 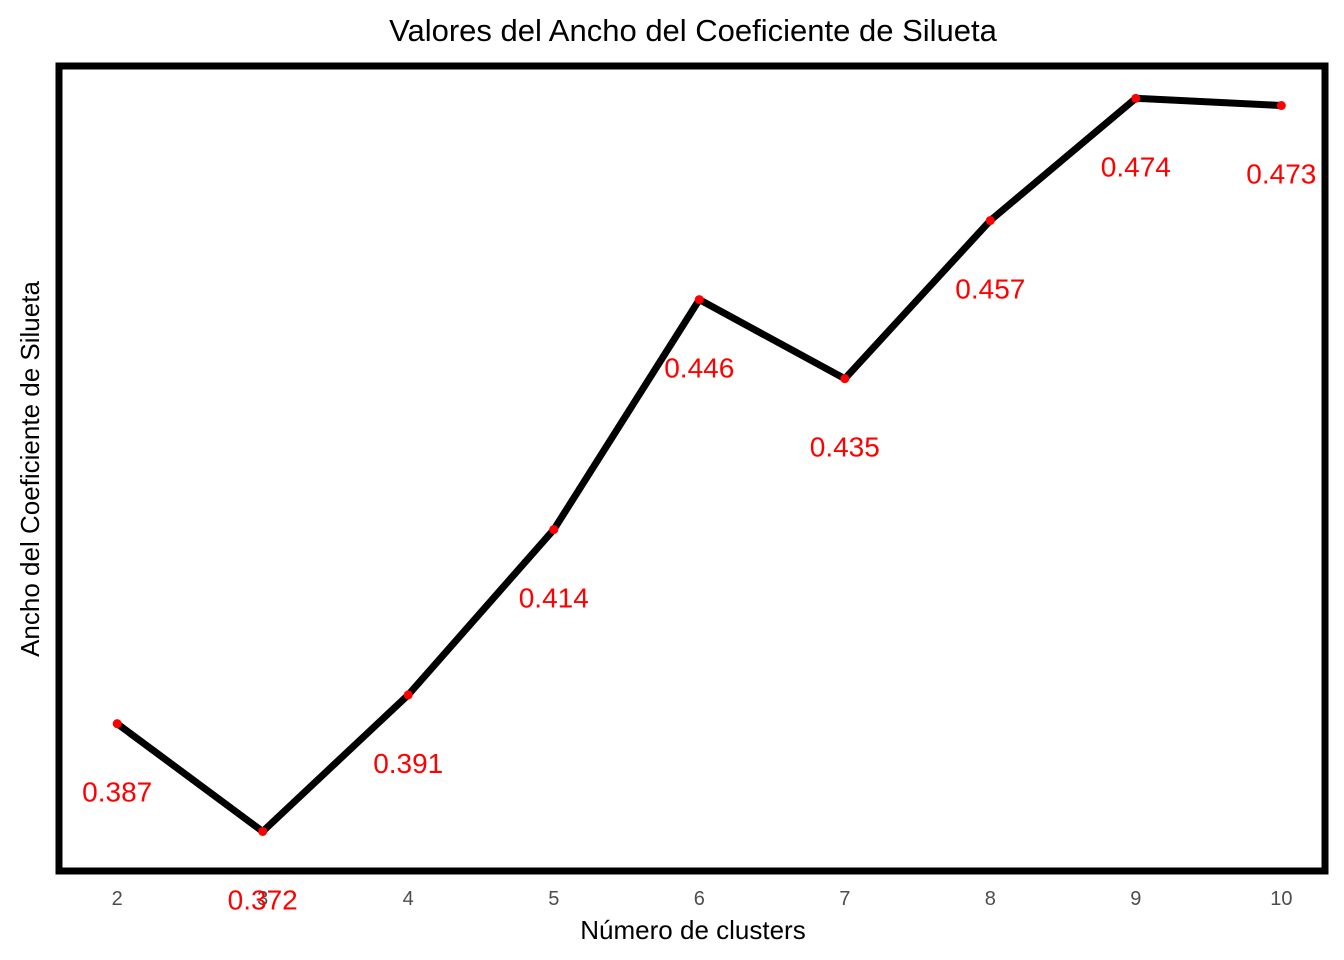 What do you see at coordinates (408, 899) in the screenshot?
I see `x-tick-label-2: 4` at bounding box center [408, 899].